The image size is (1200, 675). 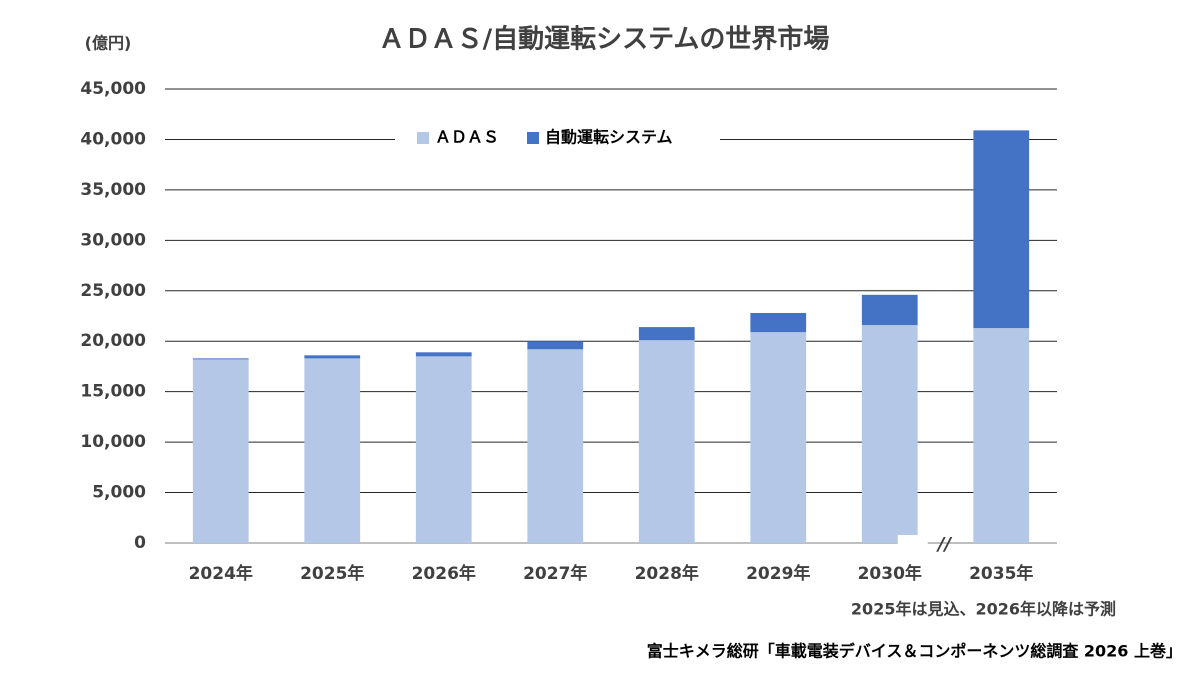 What do you see at coordinates (113, 139) in the screenshot?
I see `y-tick-label: 40,000` at bounding box center [113, 139].